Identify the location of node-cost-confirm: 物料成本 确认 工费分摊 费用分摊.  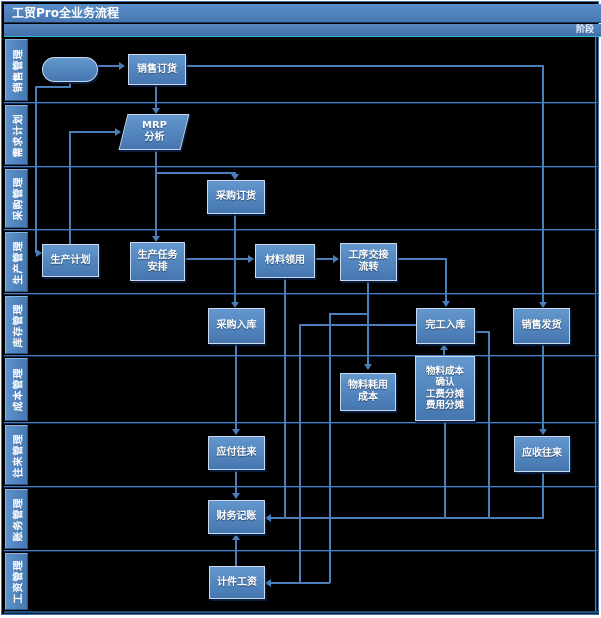
(445, 388).